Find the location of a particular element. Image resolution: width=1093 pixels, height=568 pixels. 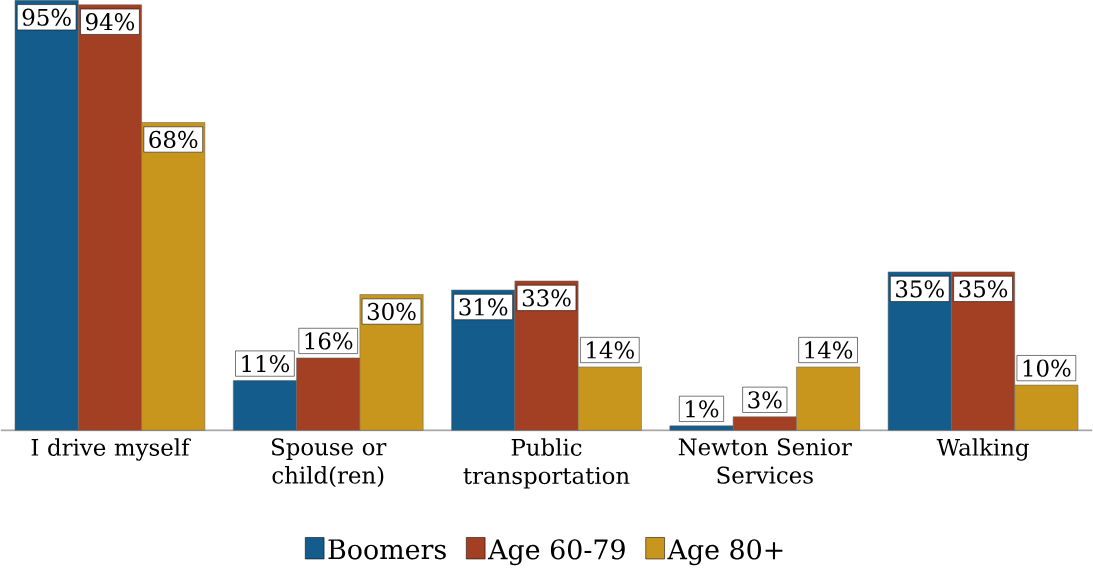

x-tick-label: Spouse or child(ren) is located at coordinates (329, 462).